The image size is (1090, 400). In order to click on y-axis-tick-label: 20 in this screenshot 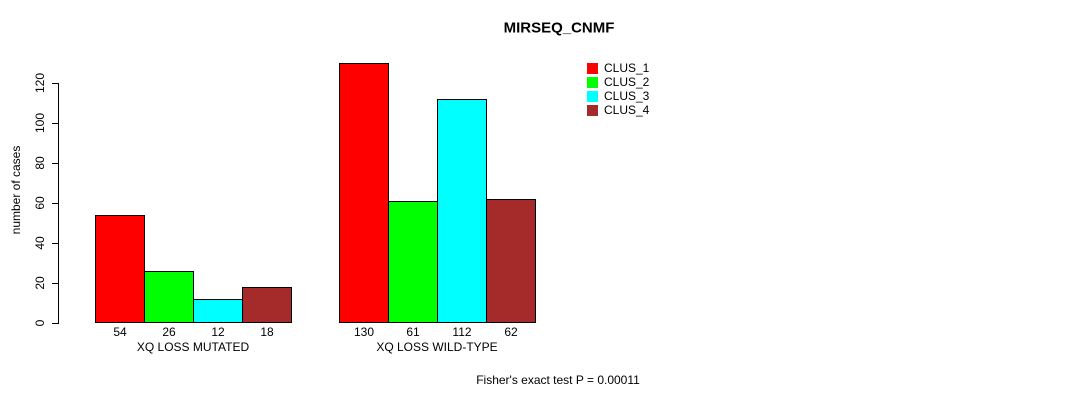, I will do `click(40, 283)`.